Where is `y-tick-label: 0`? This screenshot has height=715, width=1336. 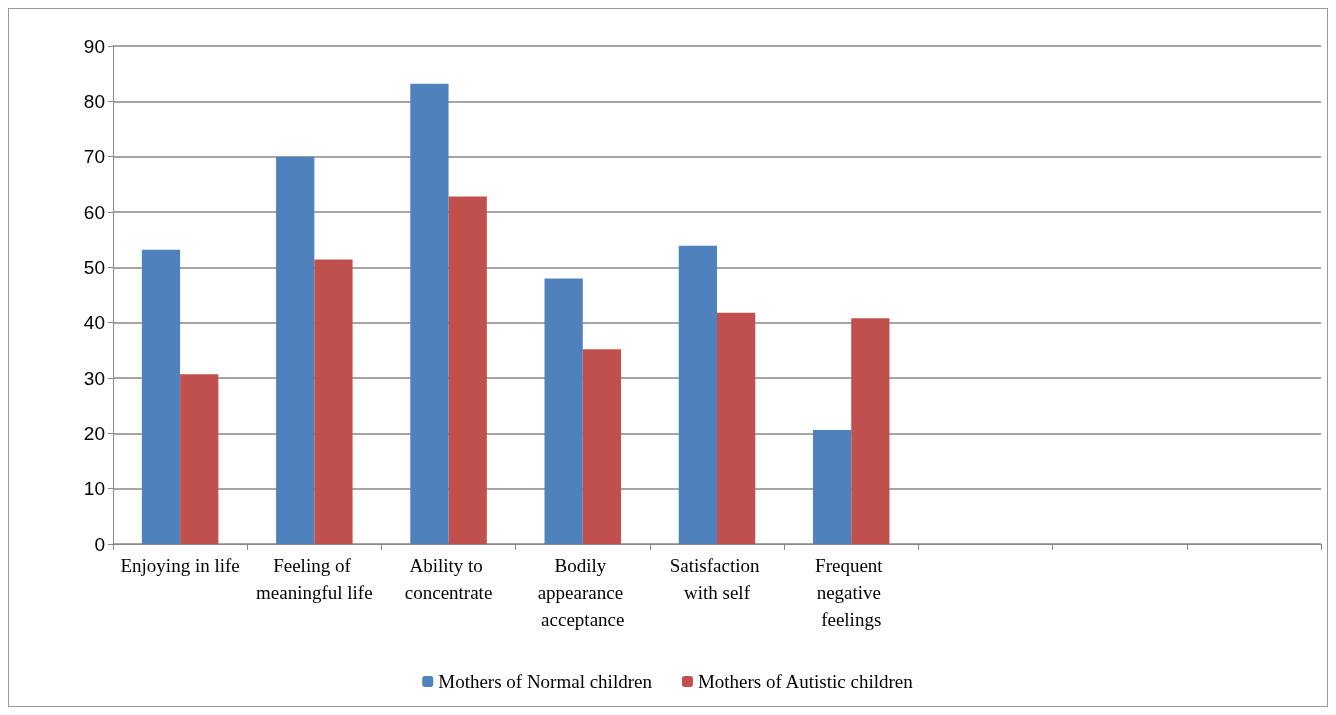
y-tick-label: 0 is located at coordinates (99, 544).